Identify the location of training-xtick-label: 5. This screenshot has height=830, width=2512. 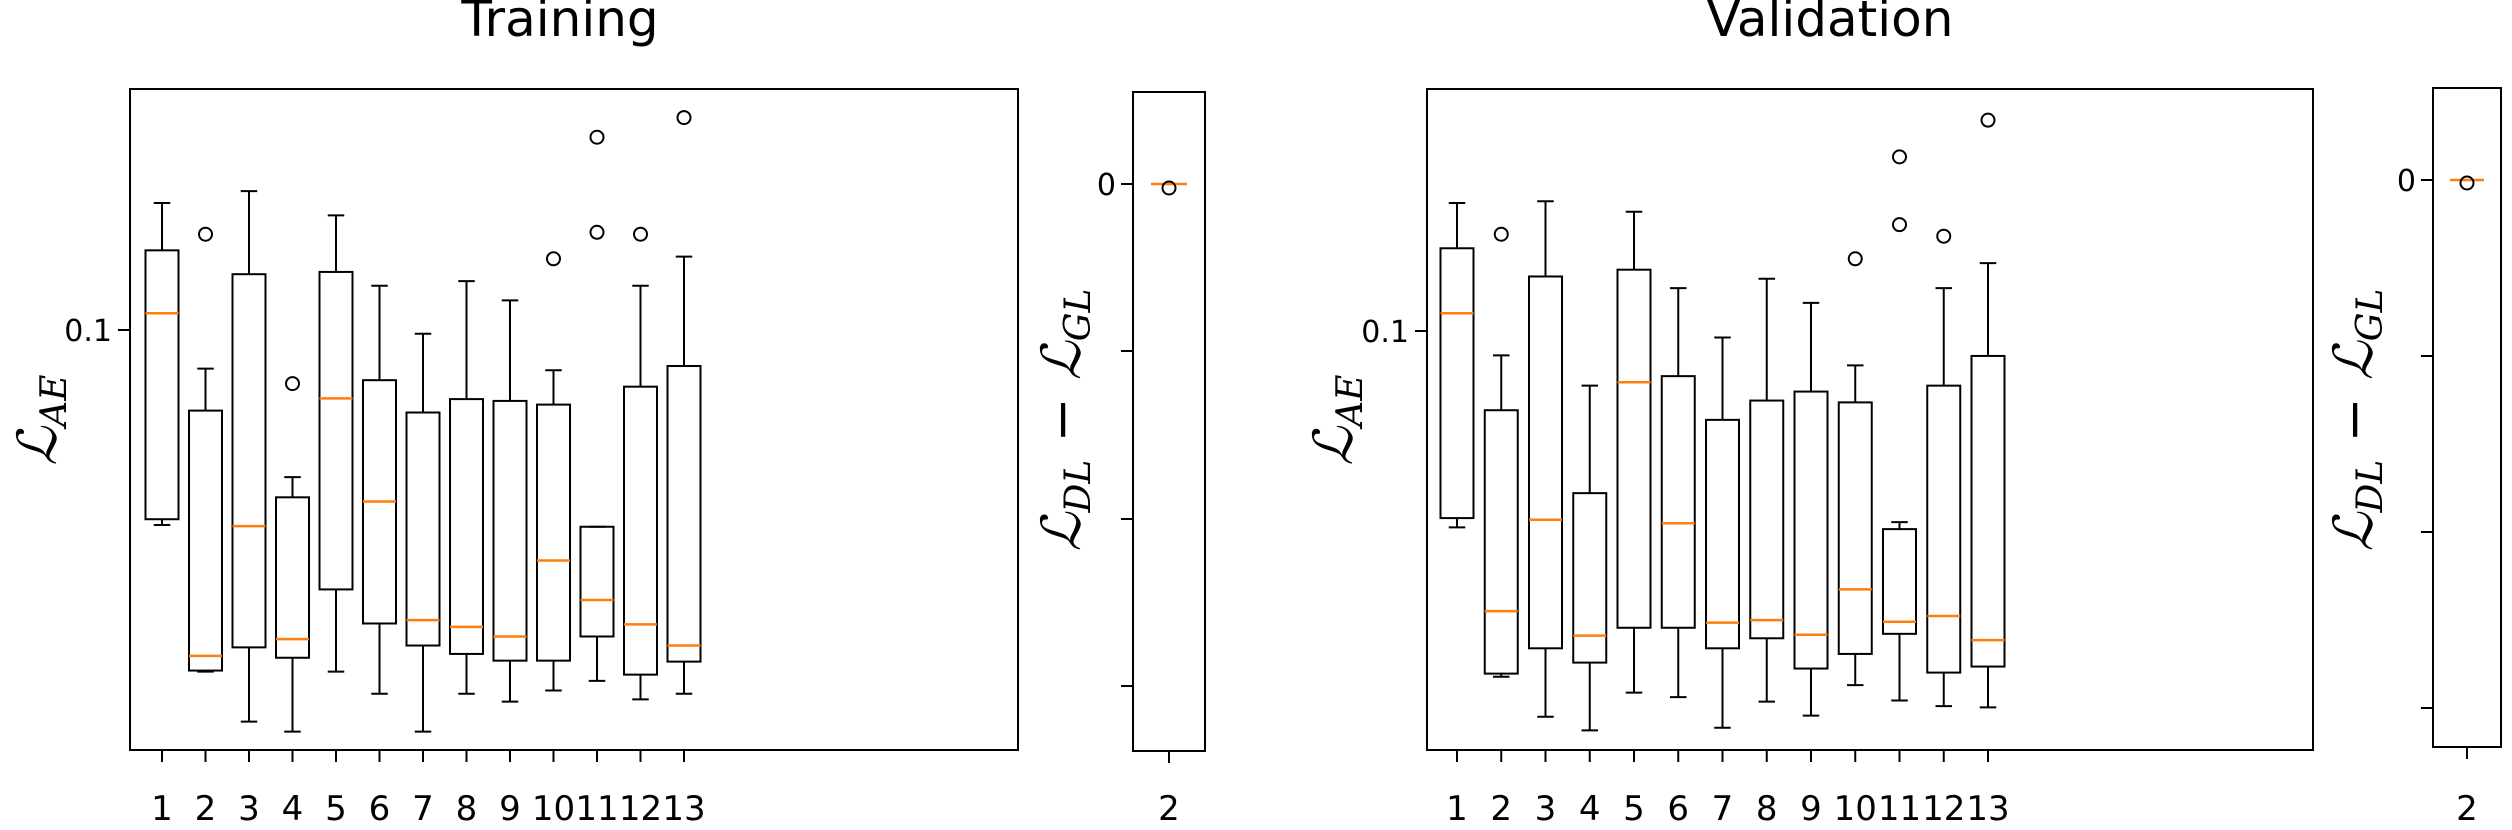
(336, 809).